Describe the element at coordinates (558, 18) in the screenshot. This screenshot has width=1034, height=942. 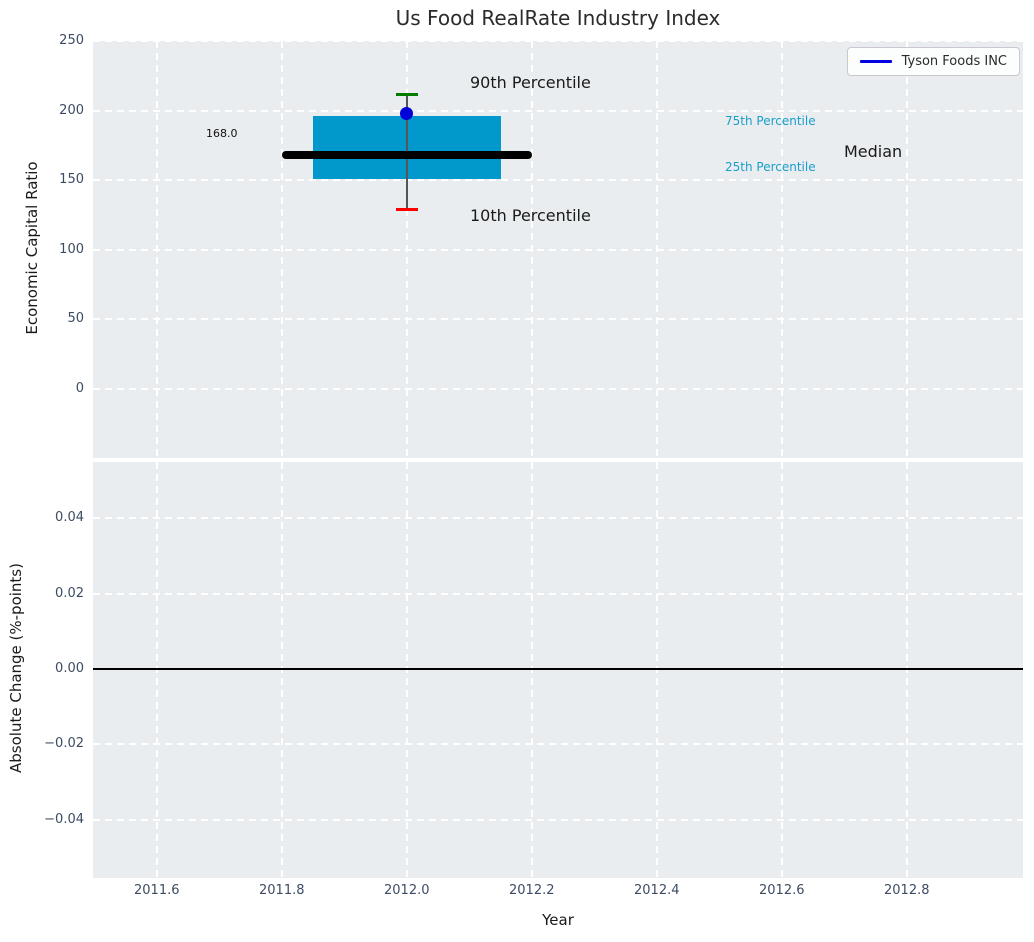
I see `chart-title: Us Food RealRate Industry Index` at that location.